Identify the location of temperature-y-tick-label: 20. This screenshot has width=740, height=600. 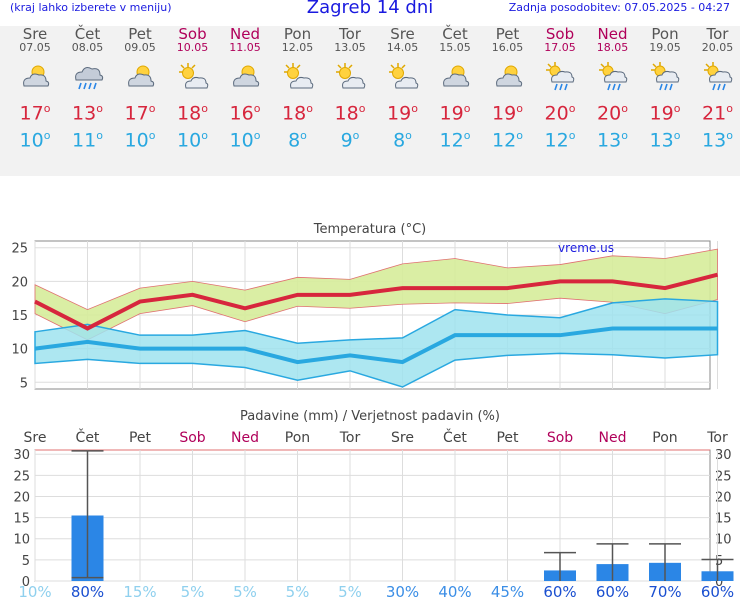
(19, 282).